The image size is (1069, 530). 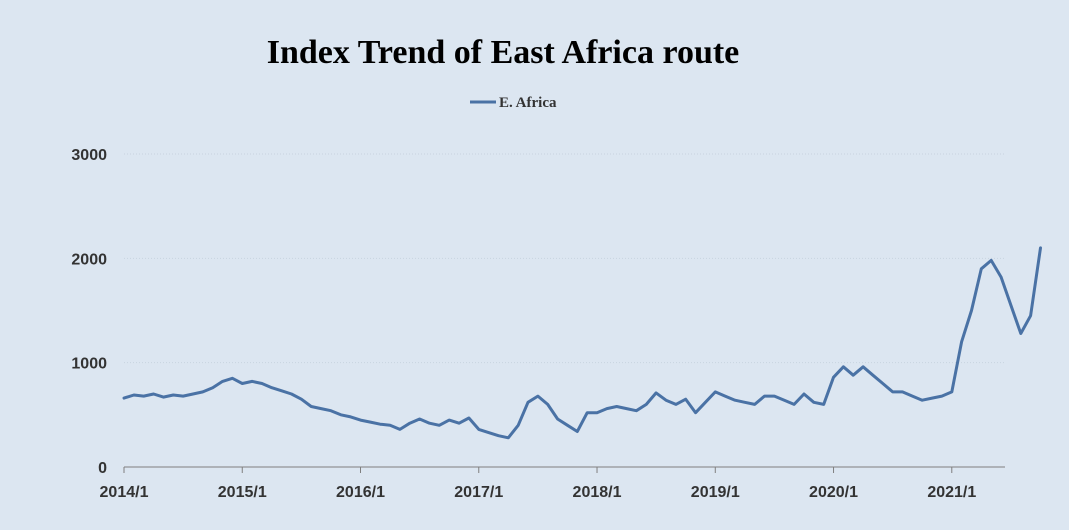 I want to click on legend-label: E. Africa, so click(x=528, y=103).